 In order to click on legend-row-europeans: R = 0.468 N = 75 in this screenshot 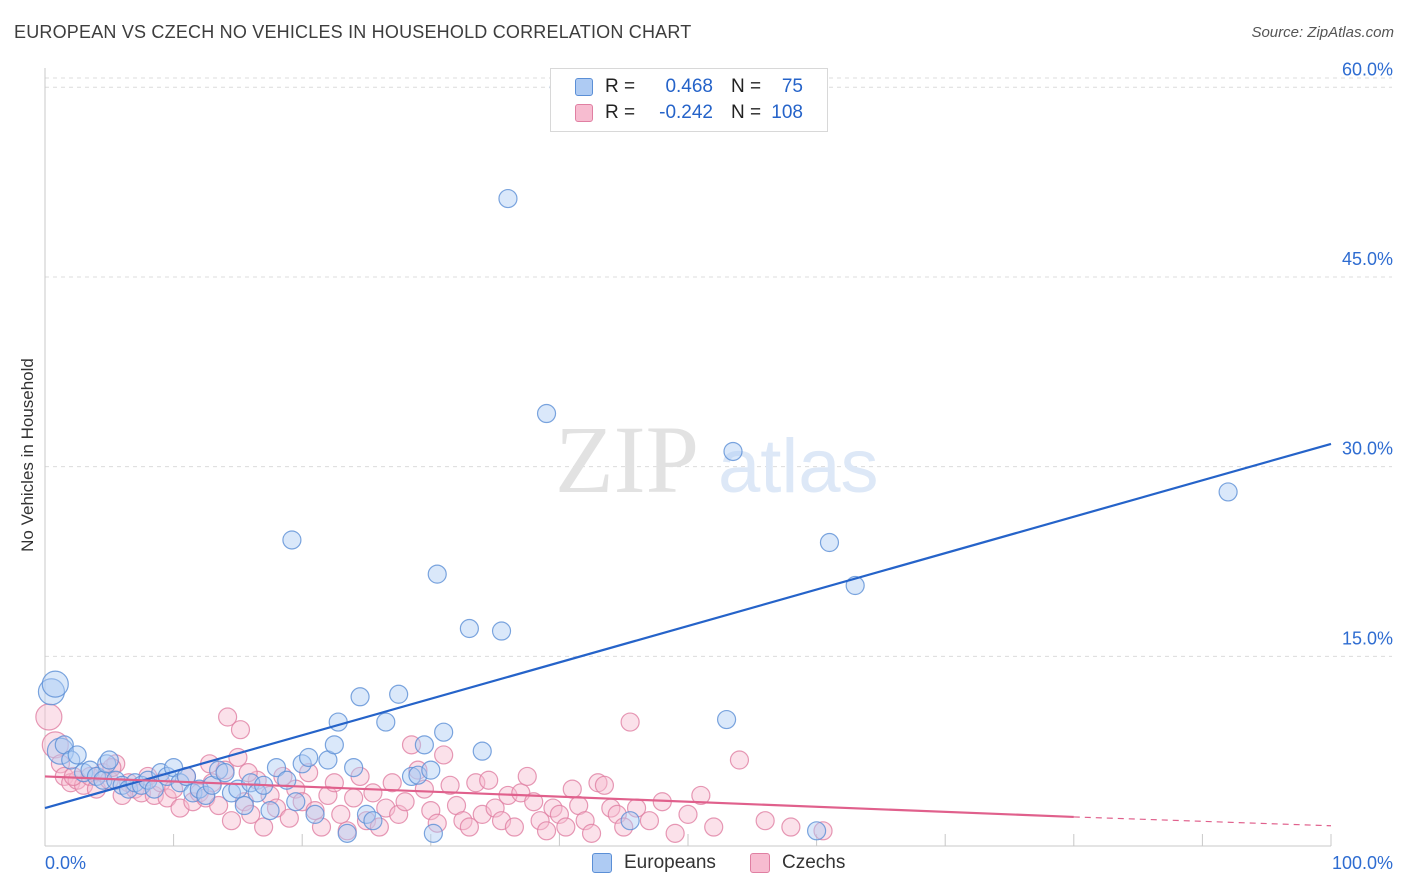, I will do `click(689, 87)`.